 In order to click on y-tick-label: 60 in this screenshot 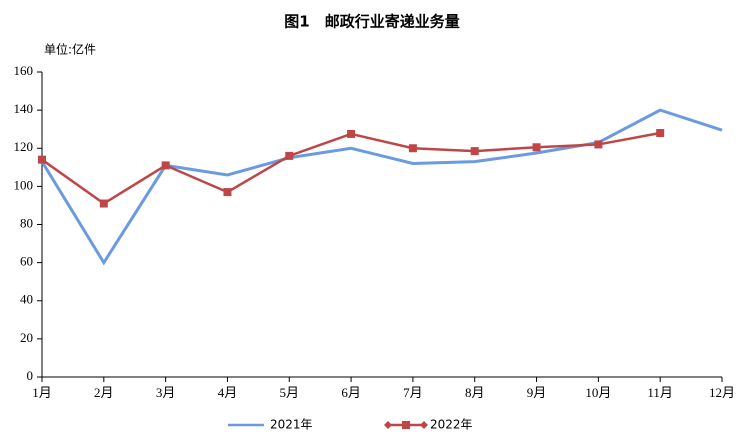, I will do `click(26, 261)`.